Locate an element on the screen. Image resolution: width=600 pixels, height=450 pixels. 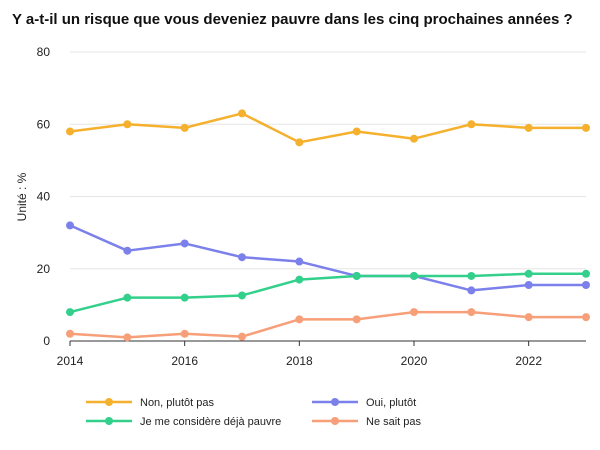
x-tick-label: 2014 is located at coordinates (70, 361).